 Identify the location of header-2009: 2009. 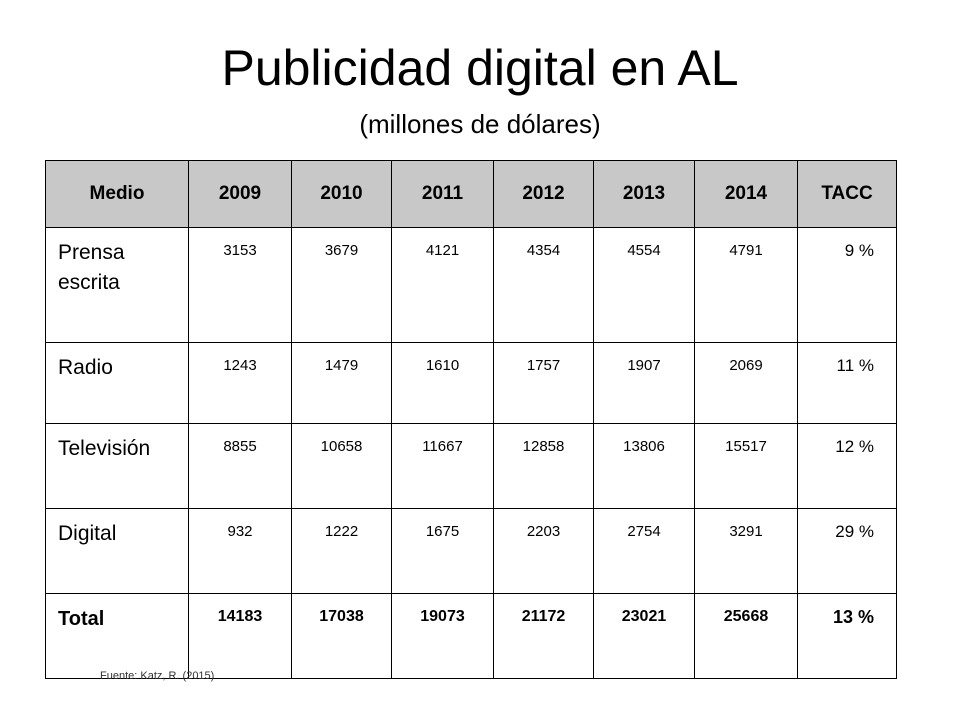
(240, 194).